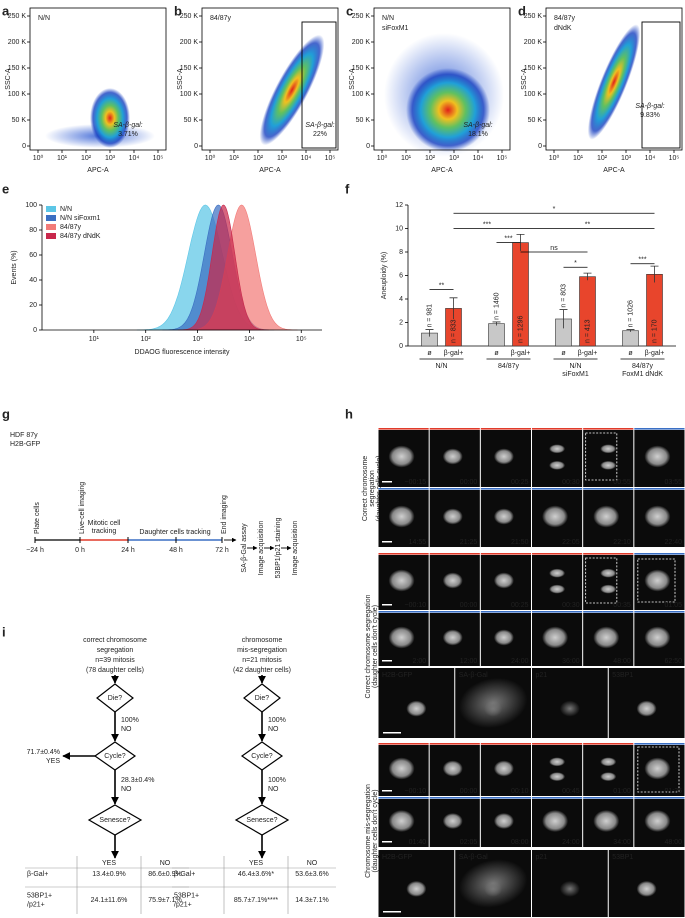 The image size is (685, 918). I want to click on table-cell: 46.4±3.6%*, so click(256, 874).